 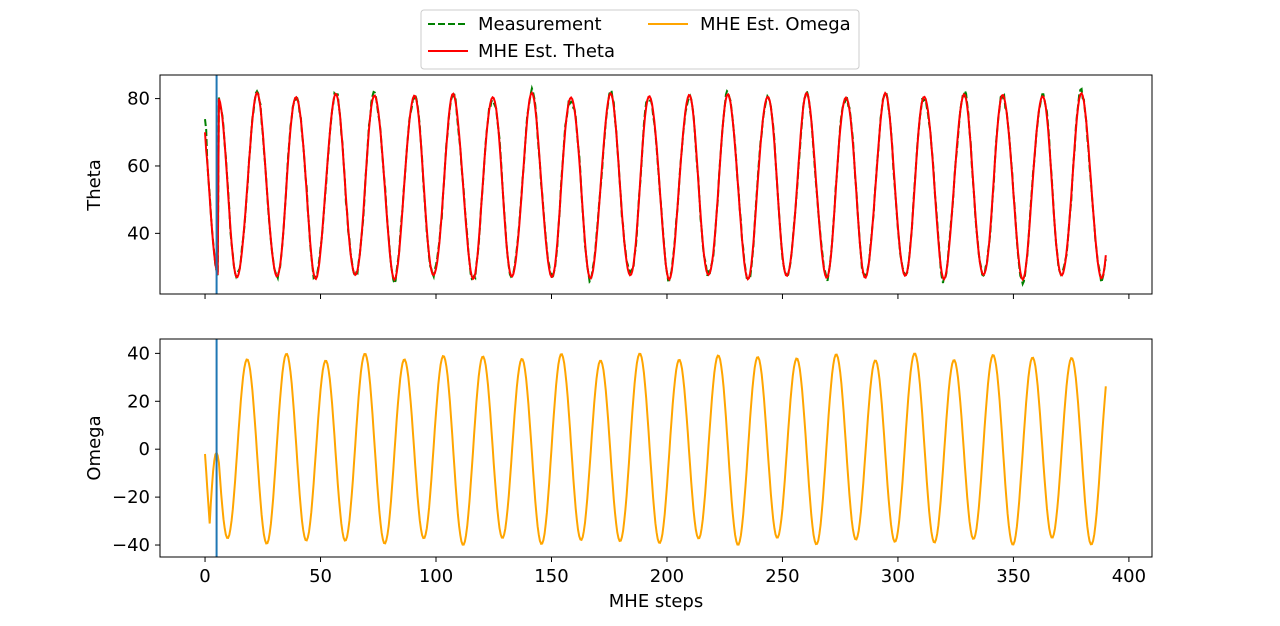 I want to click on x-tick-label: 400, so click(x=1129, y=576).